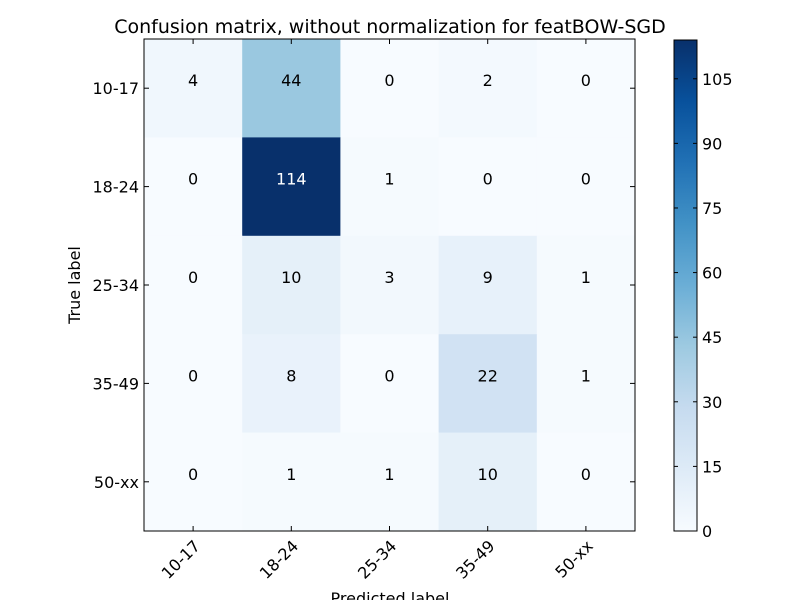 The image size is (800, 600). What do you see at coordinates (116, 88) in the screenshot?
I see `y-tick-label: 10-17` at bounding box center [116, 88].